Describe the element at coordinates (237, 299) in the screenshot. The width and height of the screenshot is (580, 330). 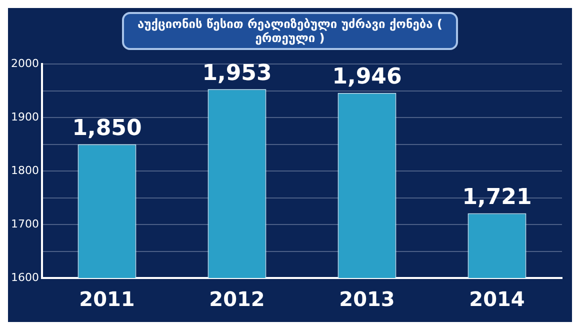
I see `x-tick-label: 2012` at that location.